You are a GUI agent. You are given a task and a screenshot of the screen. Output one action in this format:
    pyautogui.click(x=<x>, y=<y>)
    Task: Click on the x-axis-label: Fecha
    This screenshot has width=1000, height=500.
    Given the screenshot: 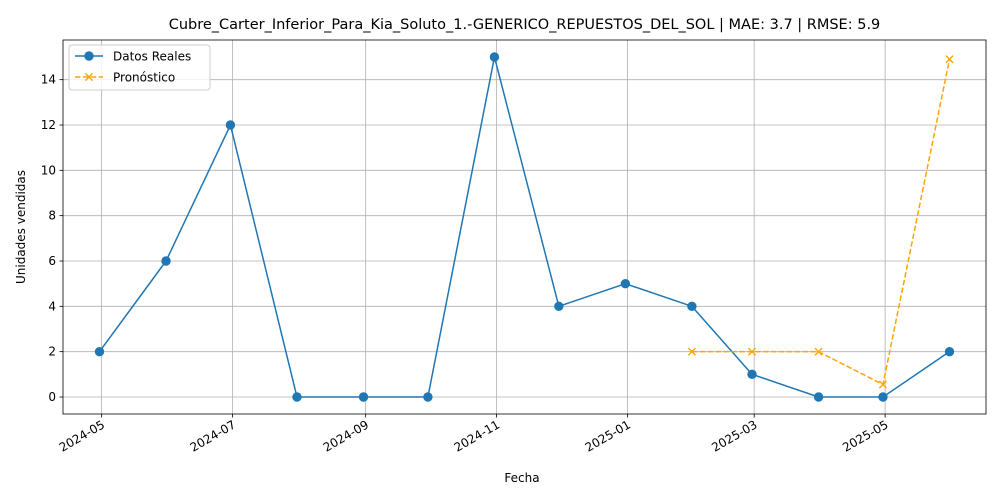 What is the action you would take?
    pyautogui.click(x=521, y=478)
    